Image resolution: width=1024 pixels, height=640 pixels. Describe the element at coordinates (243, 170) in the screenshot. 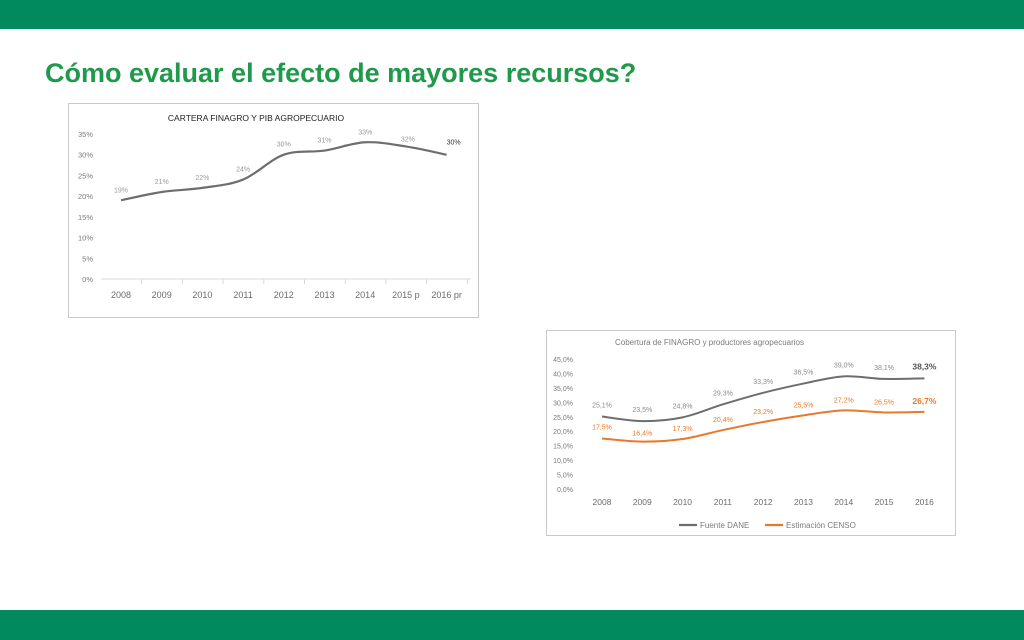

I see `data-label: 24%` at that location.